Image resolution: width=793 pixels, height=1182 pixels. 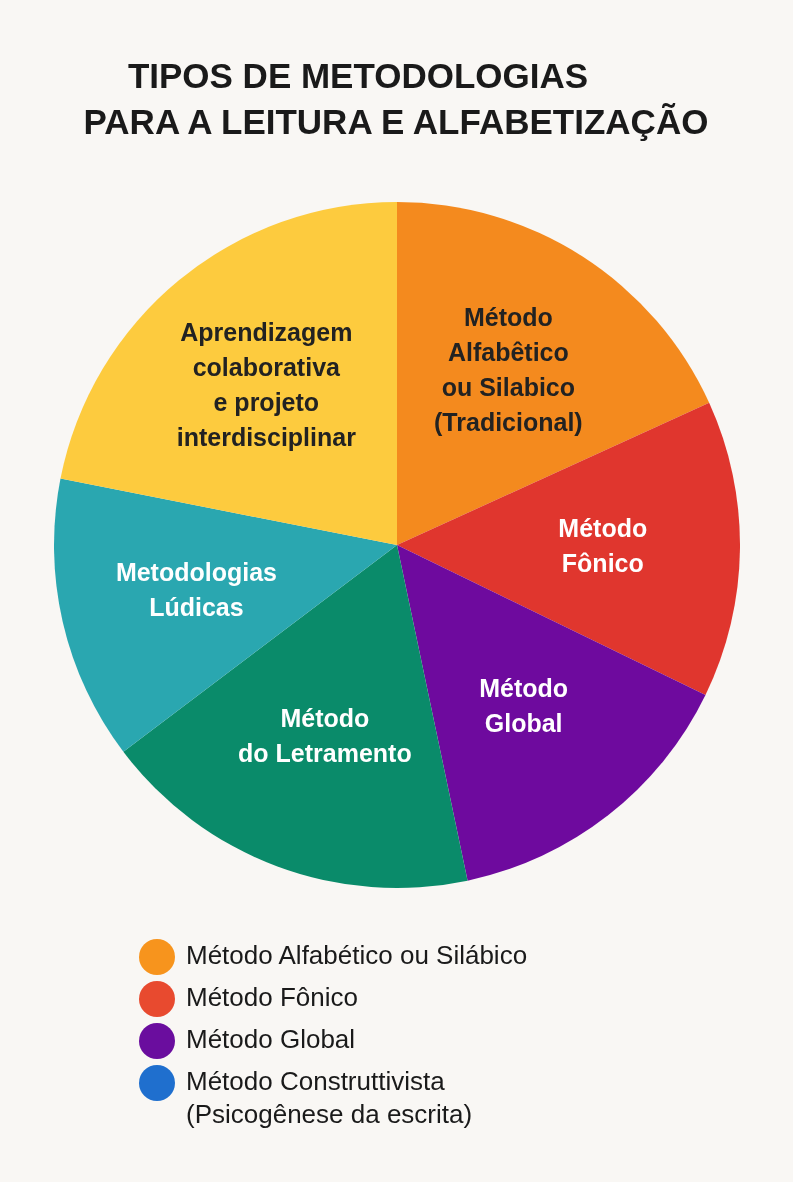 What do you see at coordinates (272, 996) in the screenshot?
I see `text: Método Fônico` at bounding box center [272, 996].